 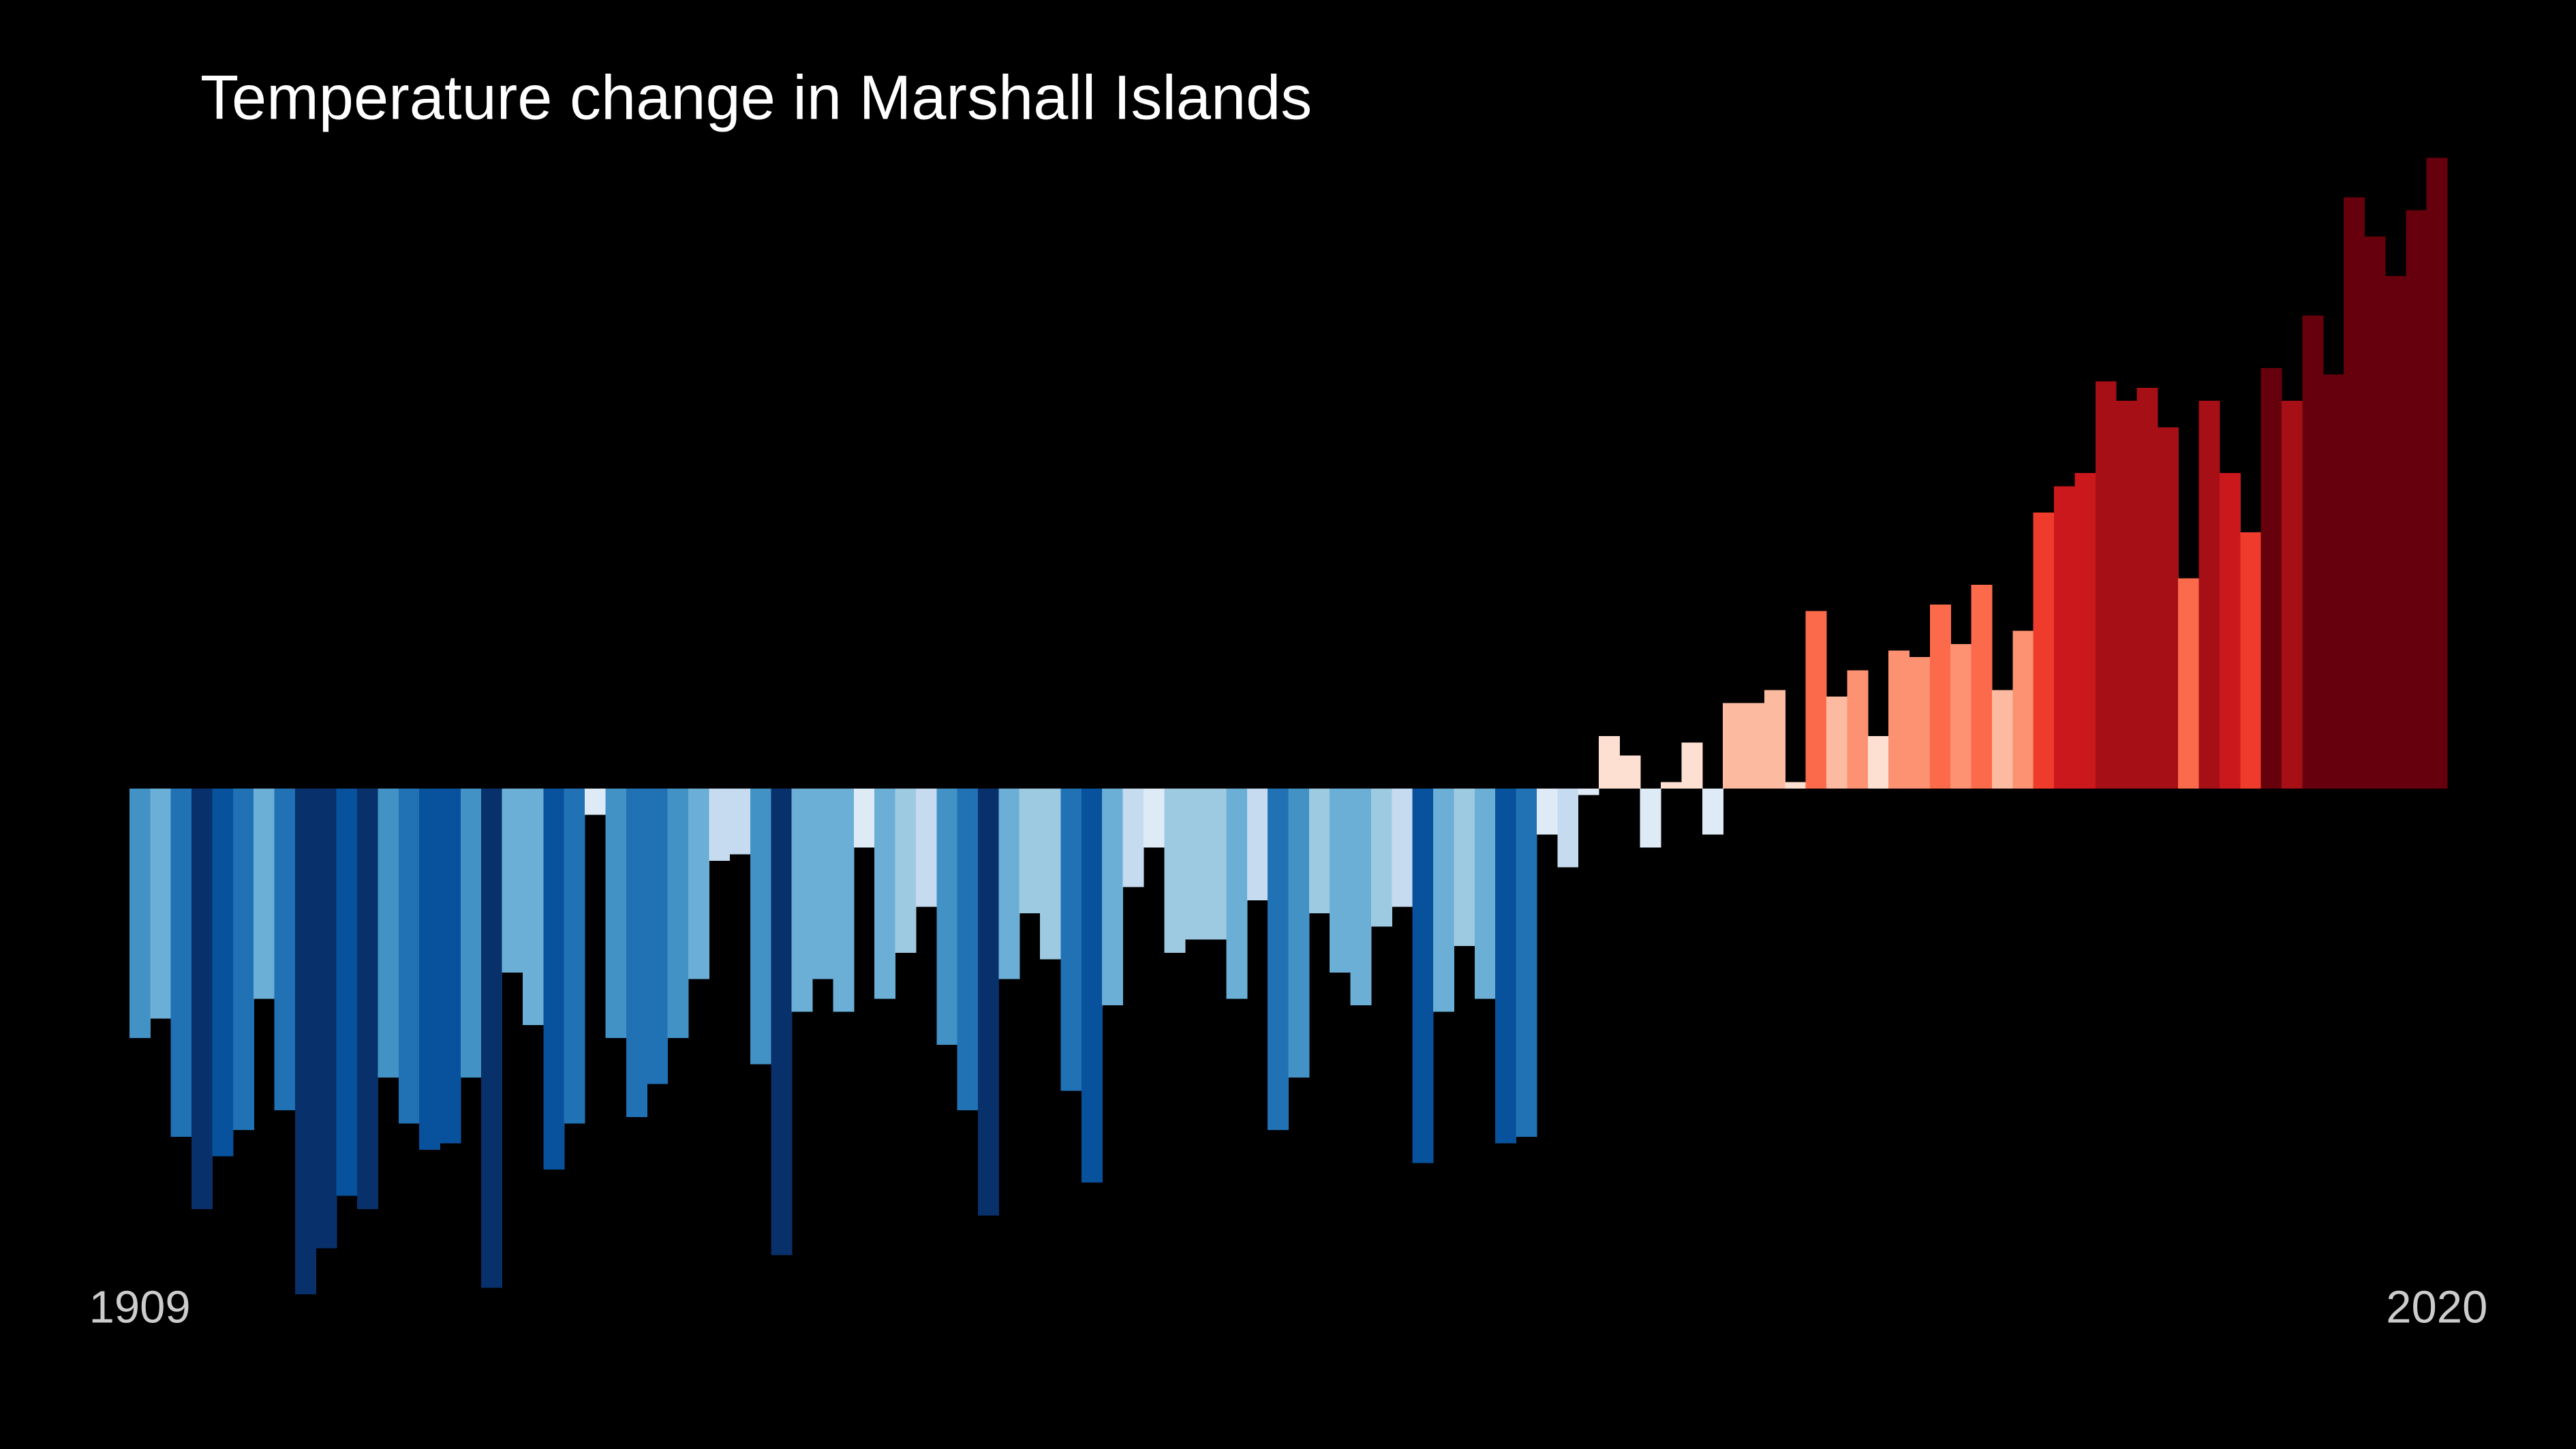 What do you see at coordinates (756, 98) in the screenshot?
I see `chart-title: Temperature change in Marshall Islands` at bounding box center [756, 98].